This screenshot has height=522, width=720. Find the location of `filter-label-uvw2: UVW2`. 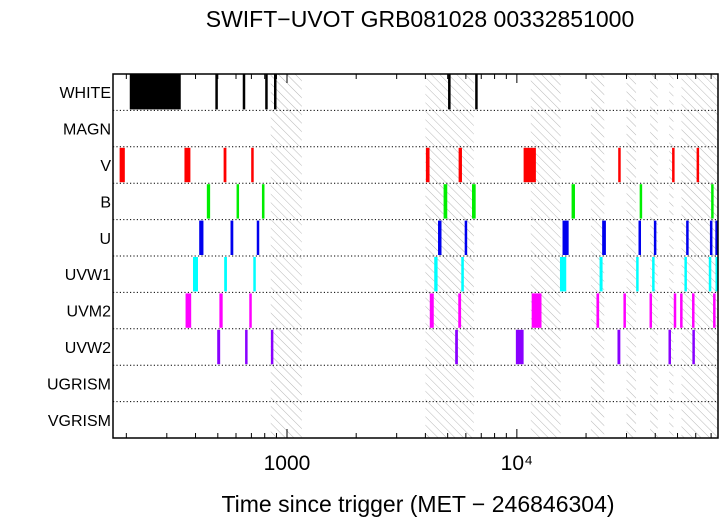

filter-label-uvw2: UVW2 is located at coordinates (88, 348).